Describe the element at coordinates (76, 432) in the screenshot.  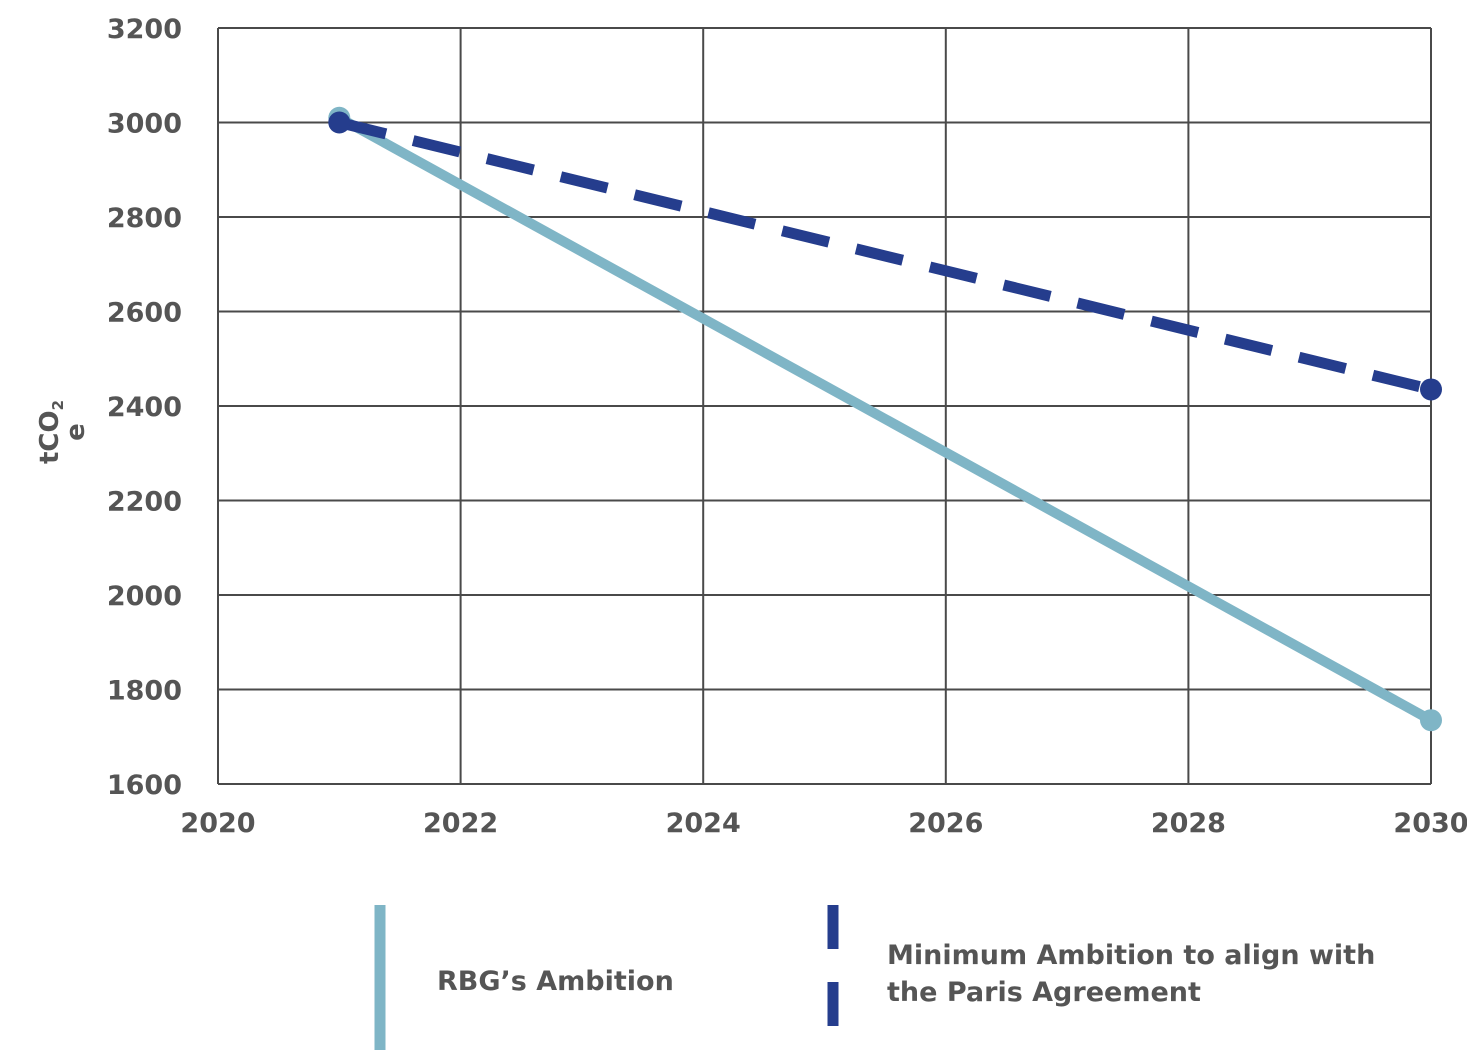
I see `y-axis-label-tail: e` at that location.